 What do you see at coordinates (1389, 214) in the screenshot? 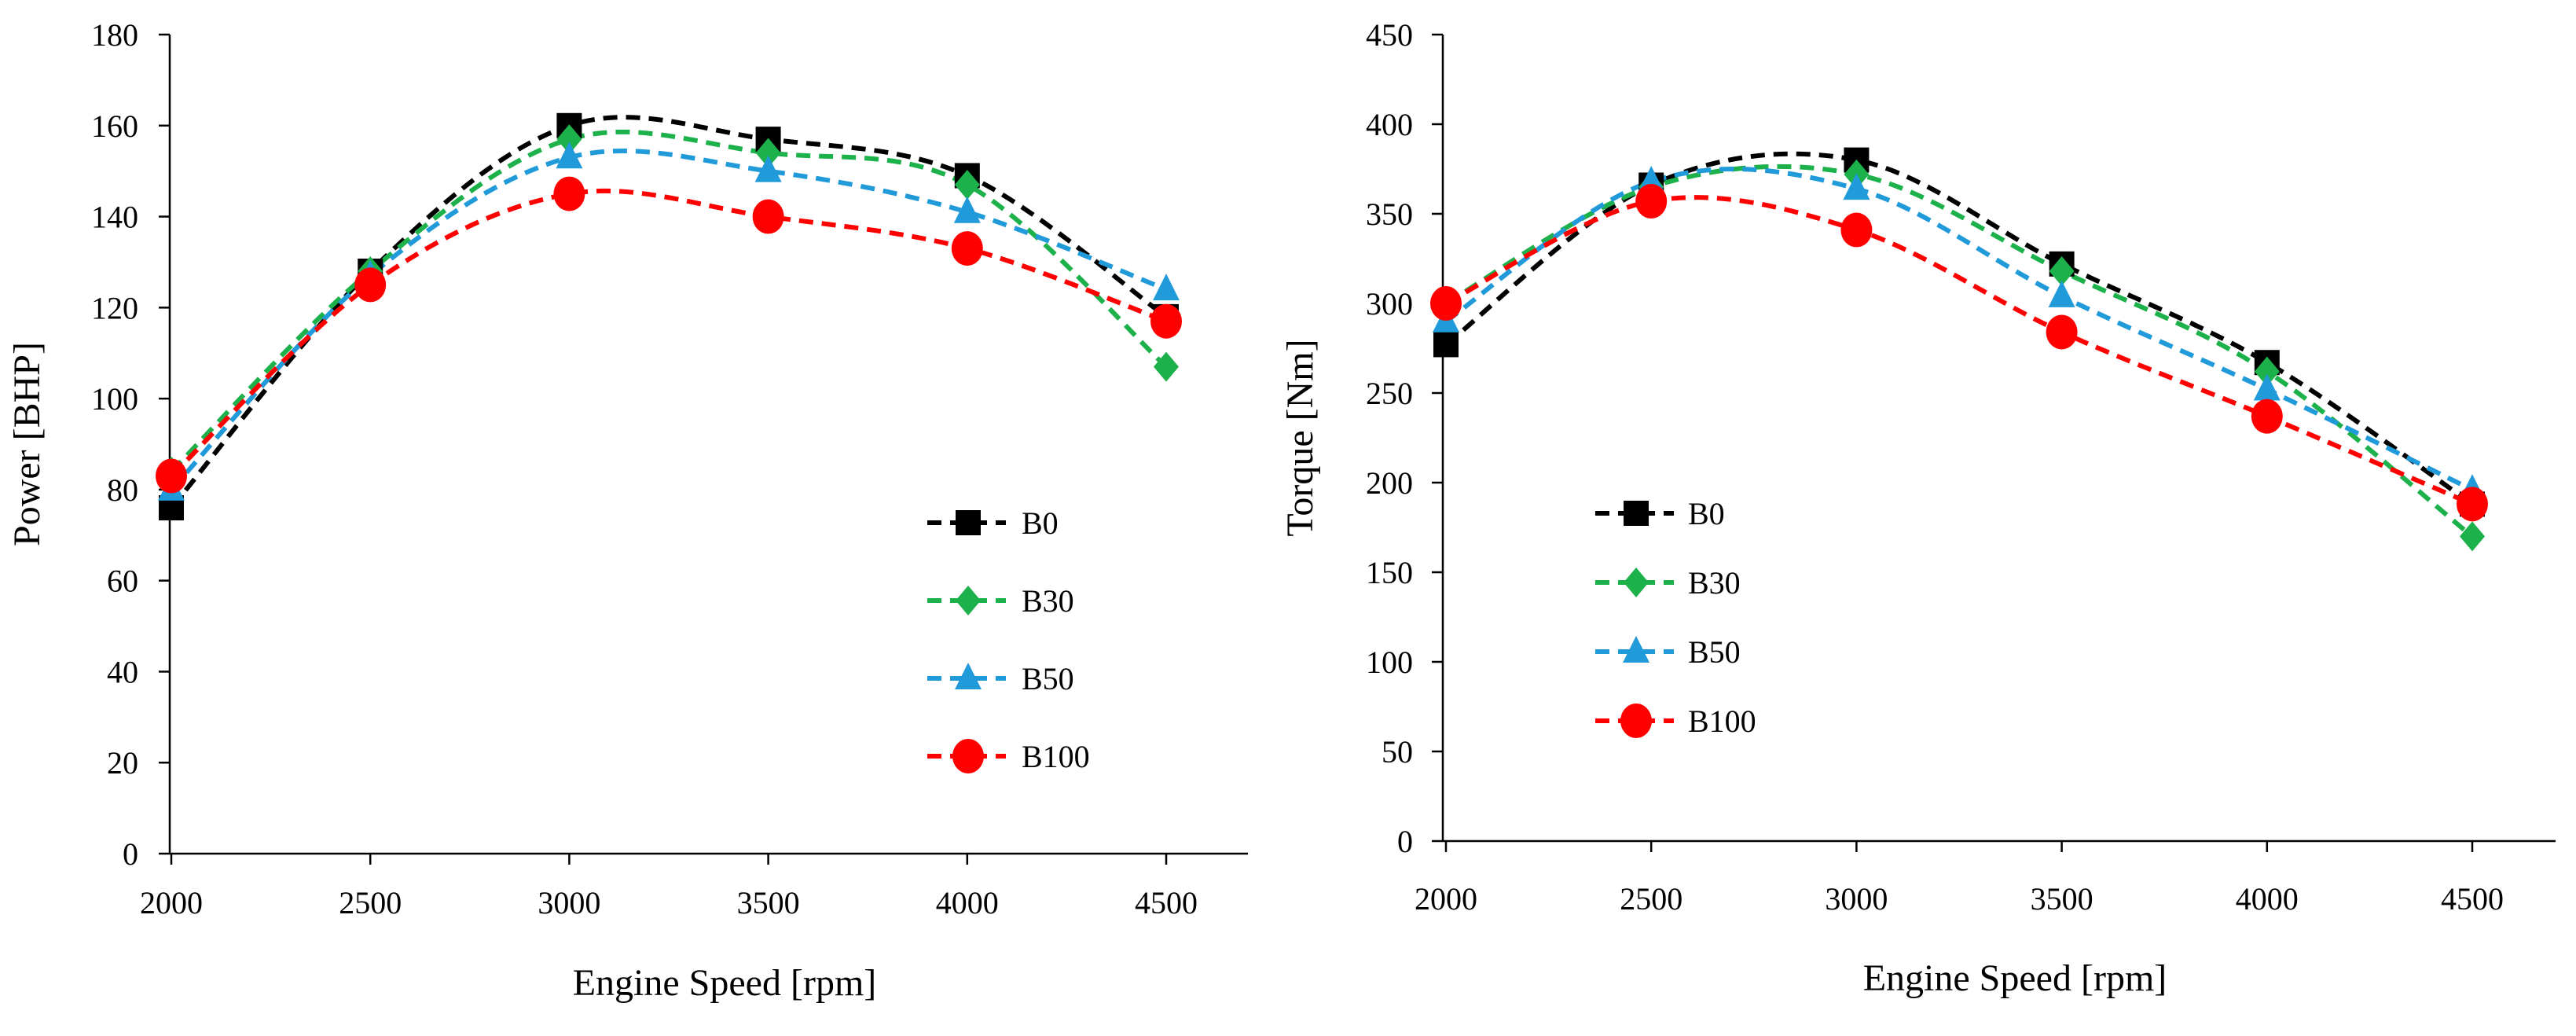
I see `y-tick-label: 350` at bounding box center [1389, 214].